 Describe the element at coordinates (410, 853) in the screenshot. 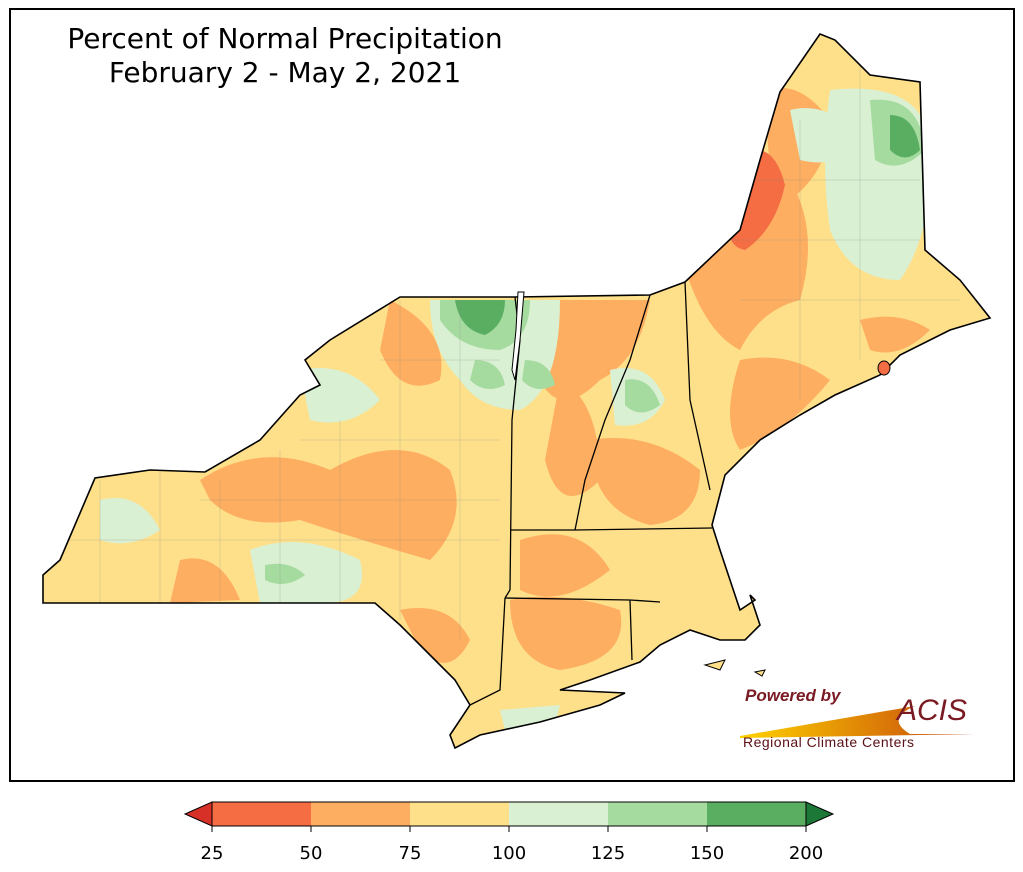

I see `colorbar-tick-label: 75` at that location.